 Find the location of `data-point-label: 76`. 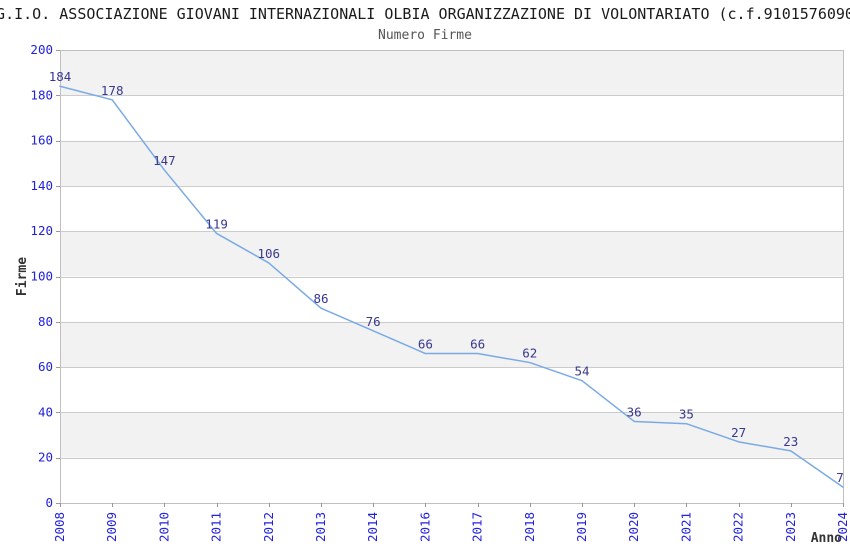

data-point-label: 76 is located at coordinates (373, 321).